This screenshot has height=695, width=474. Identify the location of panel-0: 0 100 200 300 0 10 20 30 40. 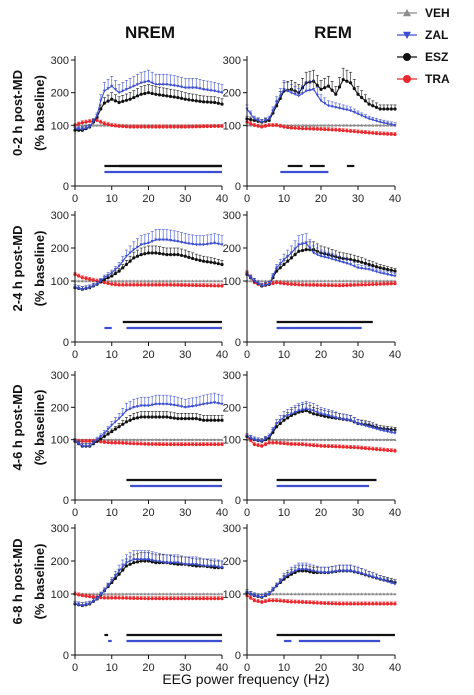
(139, 130).